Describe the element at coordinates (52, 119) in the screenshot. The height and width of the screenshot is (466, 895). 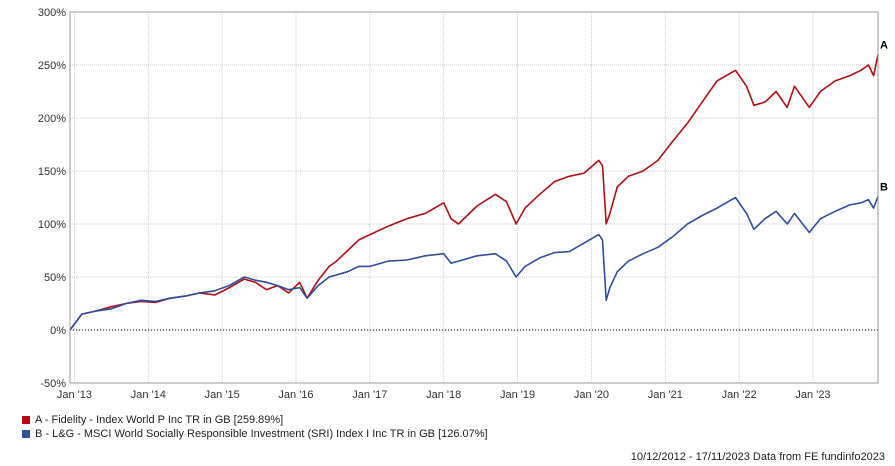
I see `y-tick-label: 200%` at that location.